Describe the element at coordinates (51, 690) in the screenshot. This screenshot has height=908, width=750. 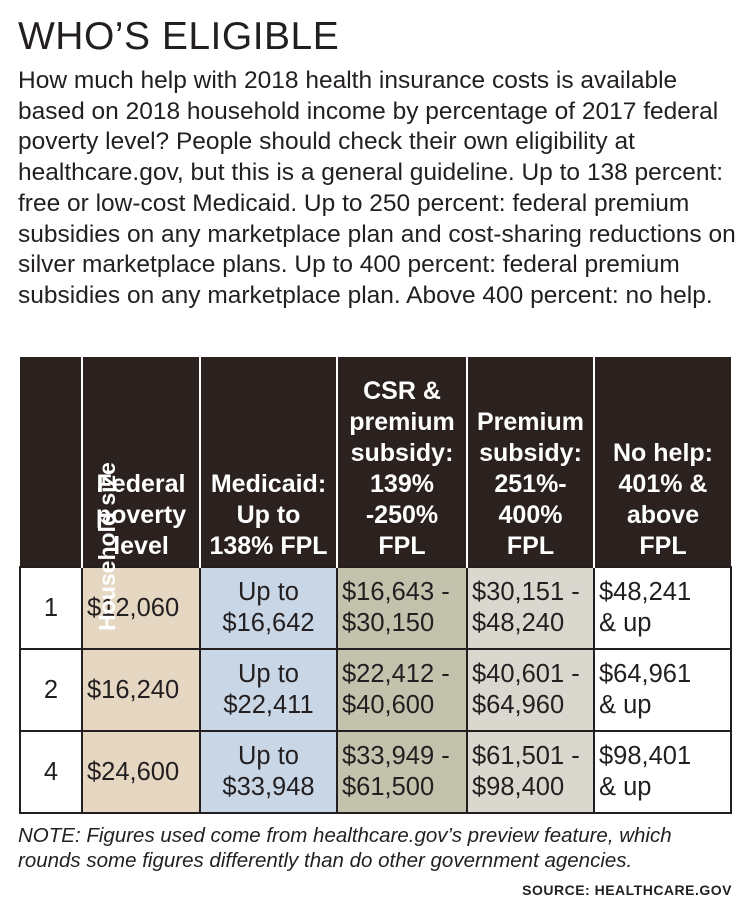
I see `household-size-cell: 2` at that location.